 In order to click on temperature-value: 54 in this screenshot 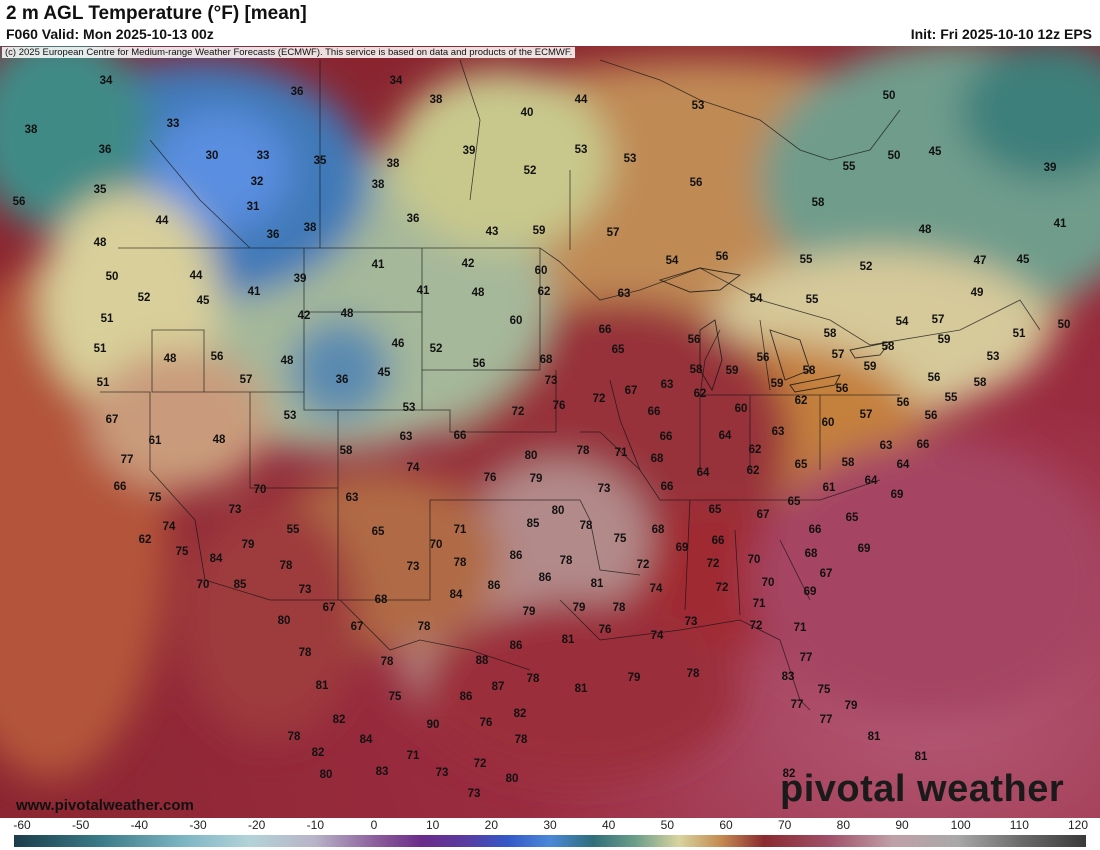, I will do `click(672, 261)`.